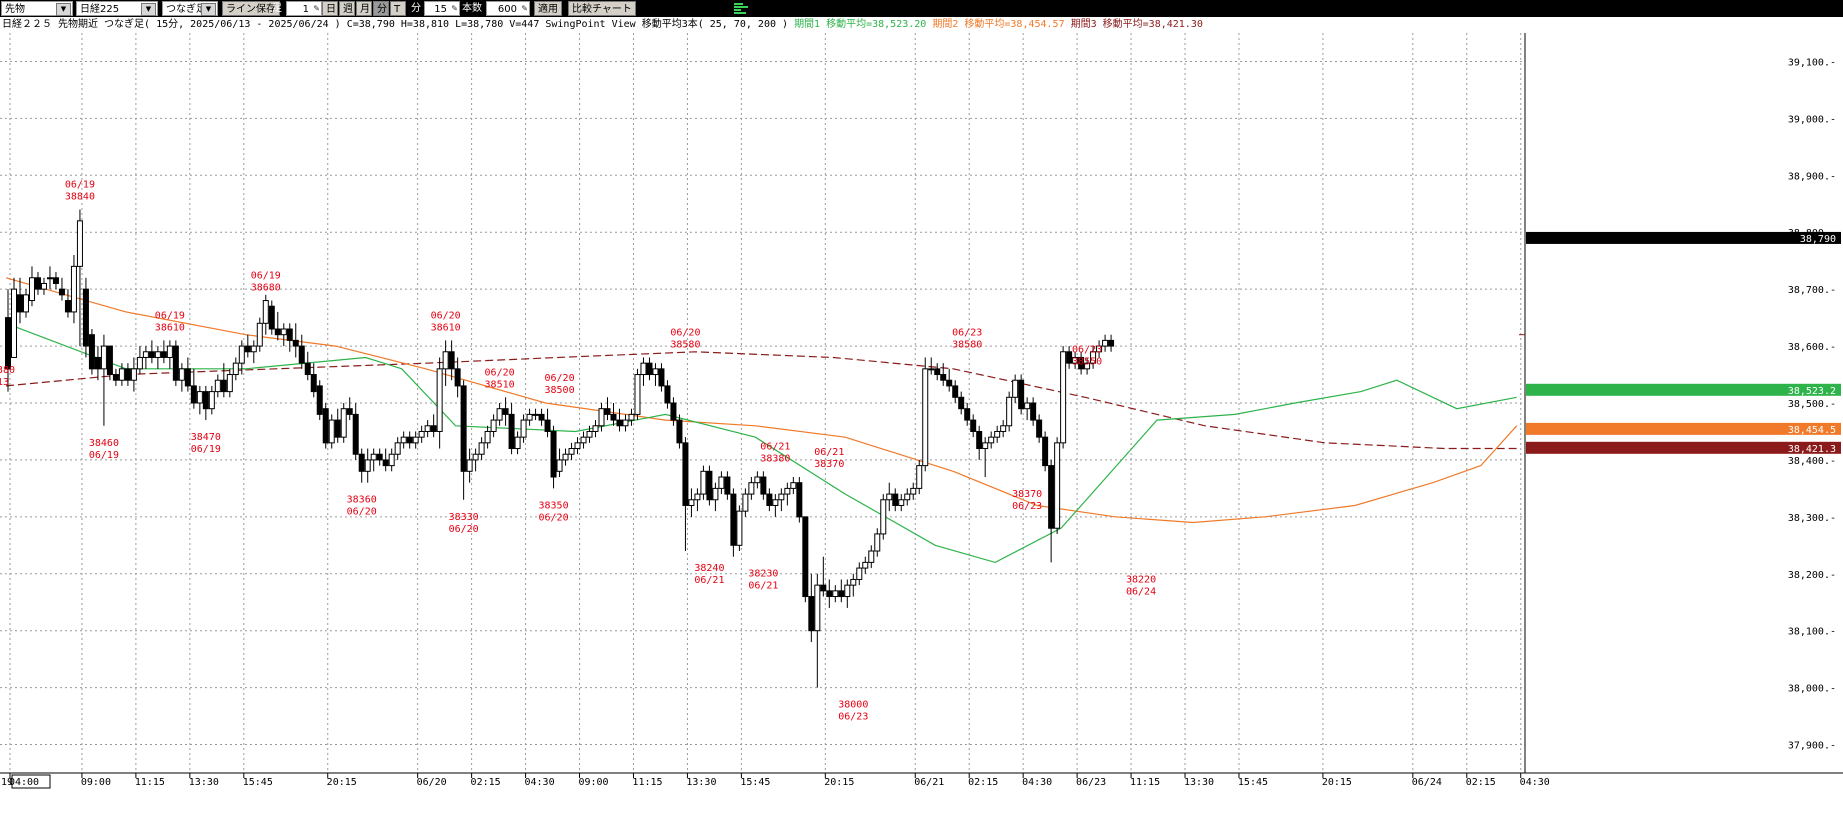 The height and width of the screenshot is (815, 1843). I want to click on week-button: 週, so click(347, 8).